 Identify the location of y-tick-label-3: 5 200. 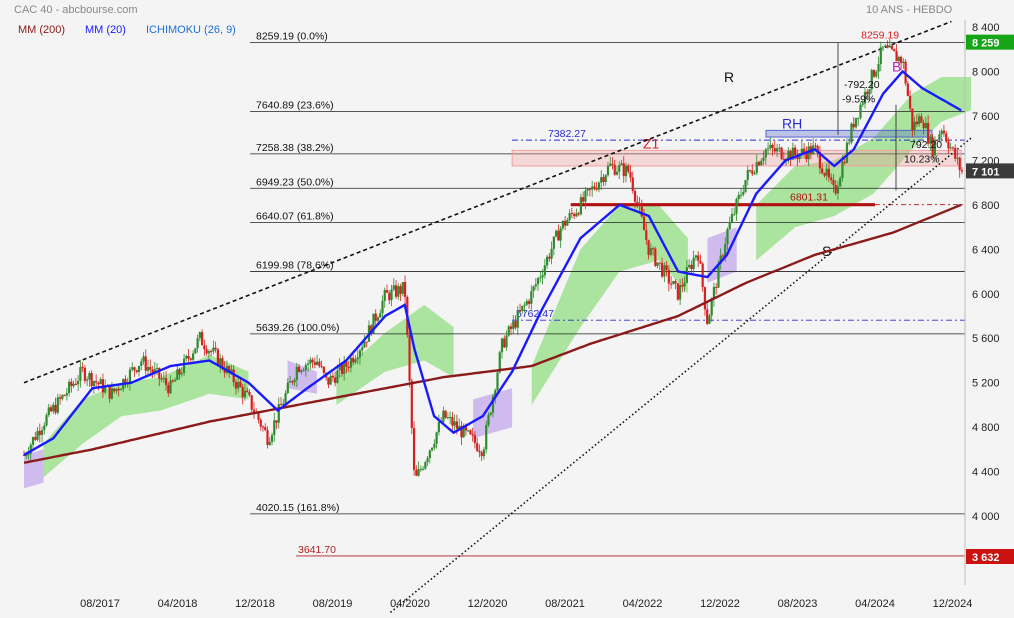
(986, 384).